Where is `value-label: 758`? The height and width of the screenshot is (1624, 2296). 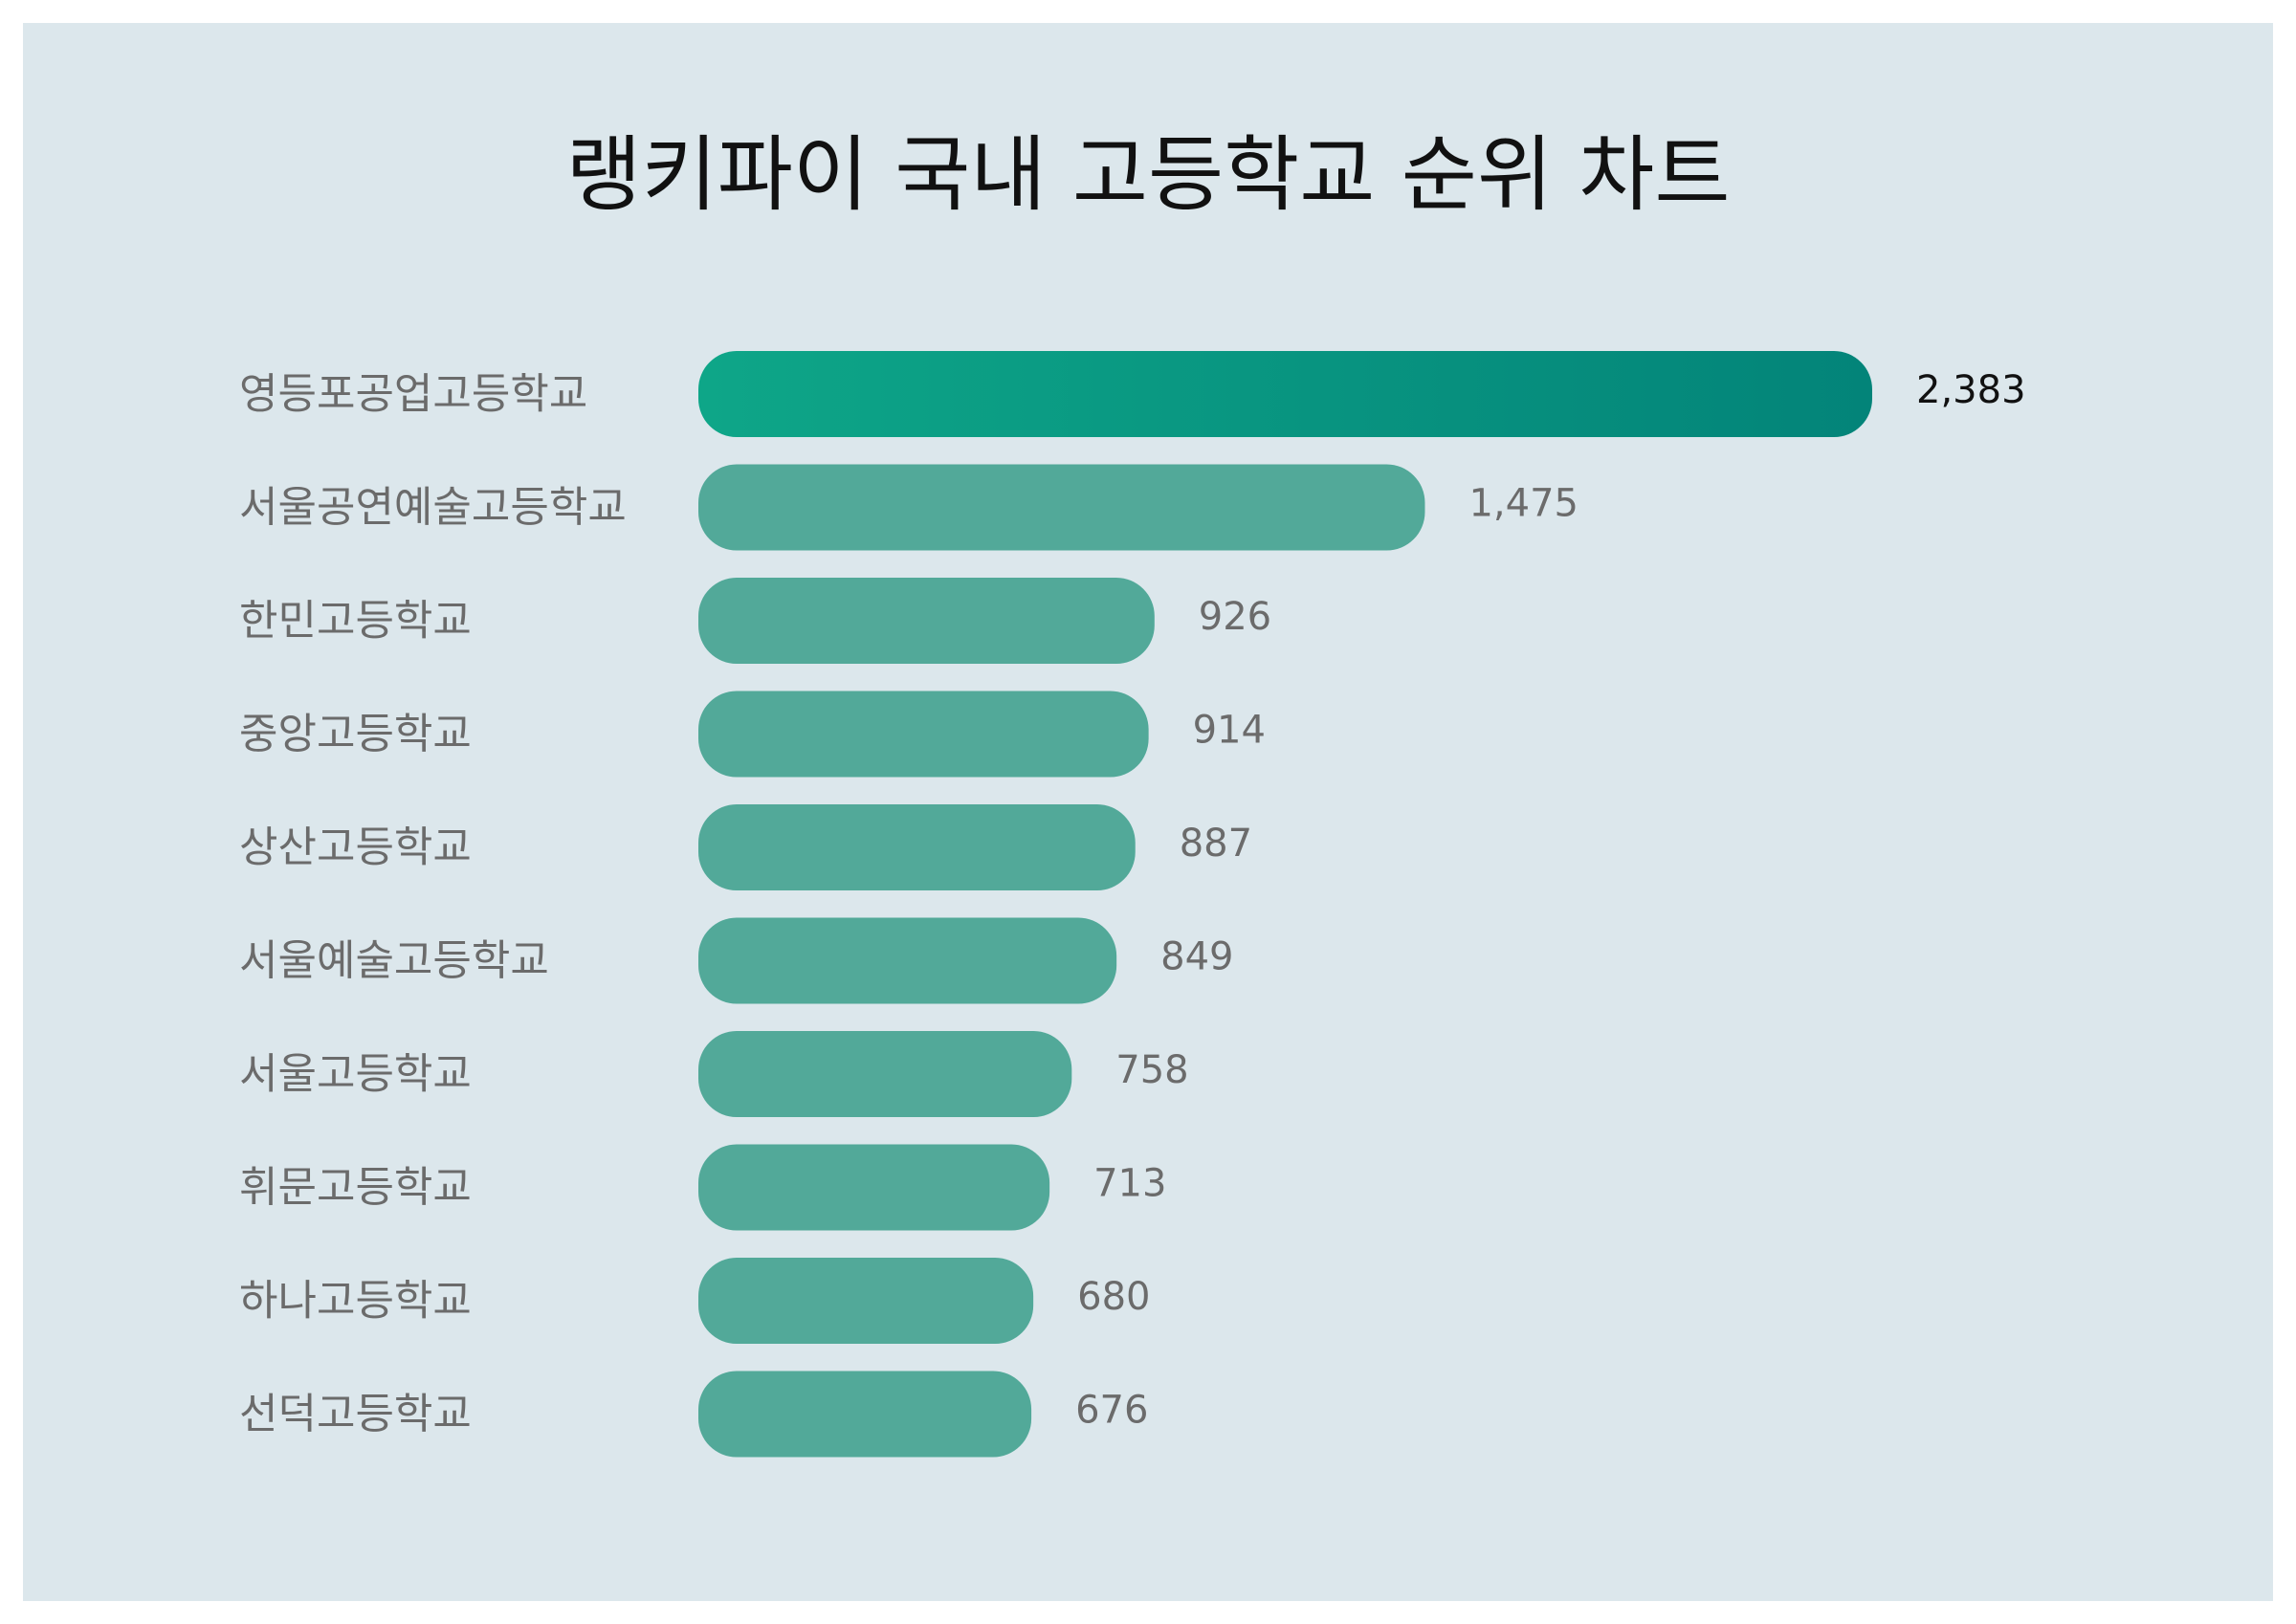
value-label: 758 is located at coordinates (1151, 1070).